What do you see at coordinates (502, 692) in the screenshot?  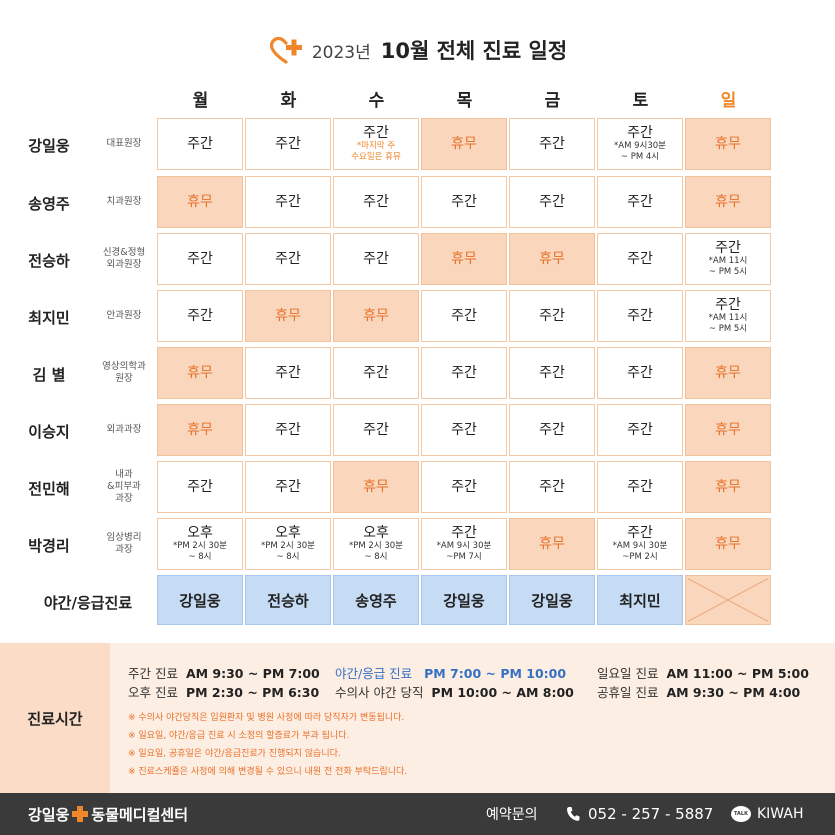 I see `vet-night-time: PM 10:00 ~ AM 8:00` at bounding box center [502, 692].